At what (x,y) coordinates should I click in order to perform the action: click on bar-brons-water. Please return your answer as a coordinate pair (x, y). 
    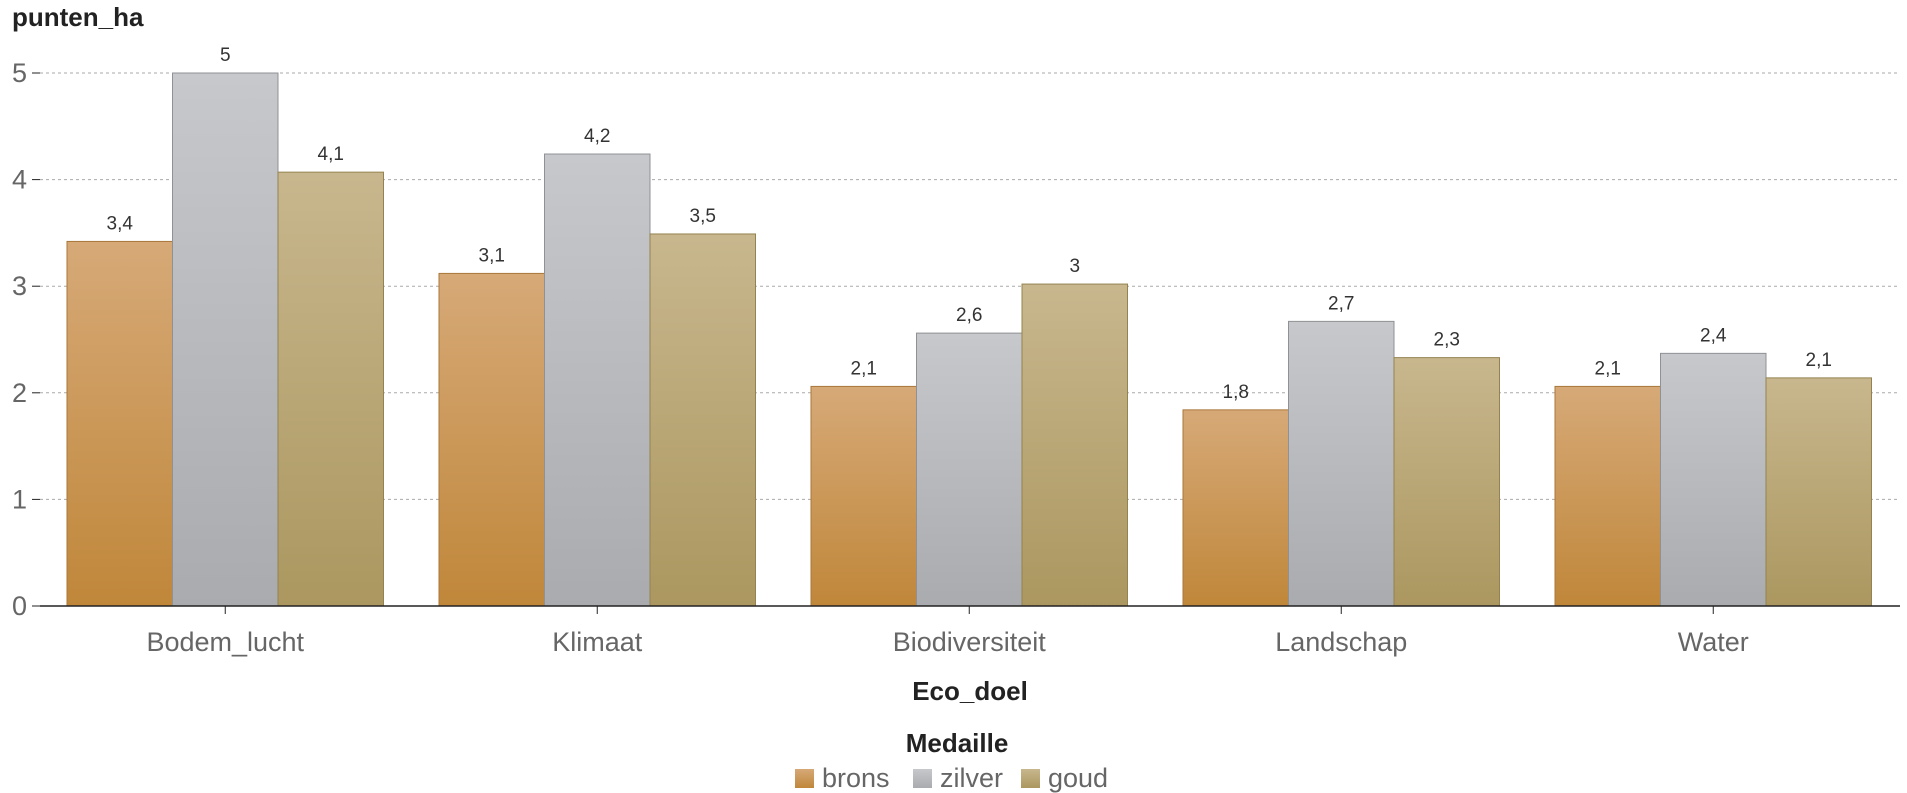
    Looking at the image, I should click on (1607, 496).